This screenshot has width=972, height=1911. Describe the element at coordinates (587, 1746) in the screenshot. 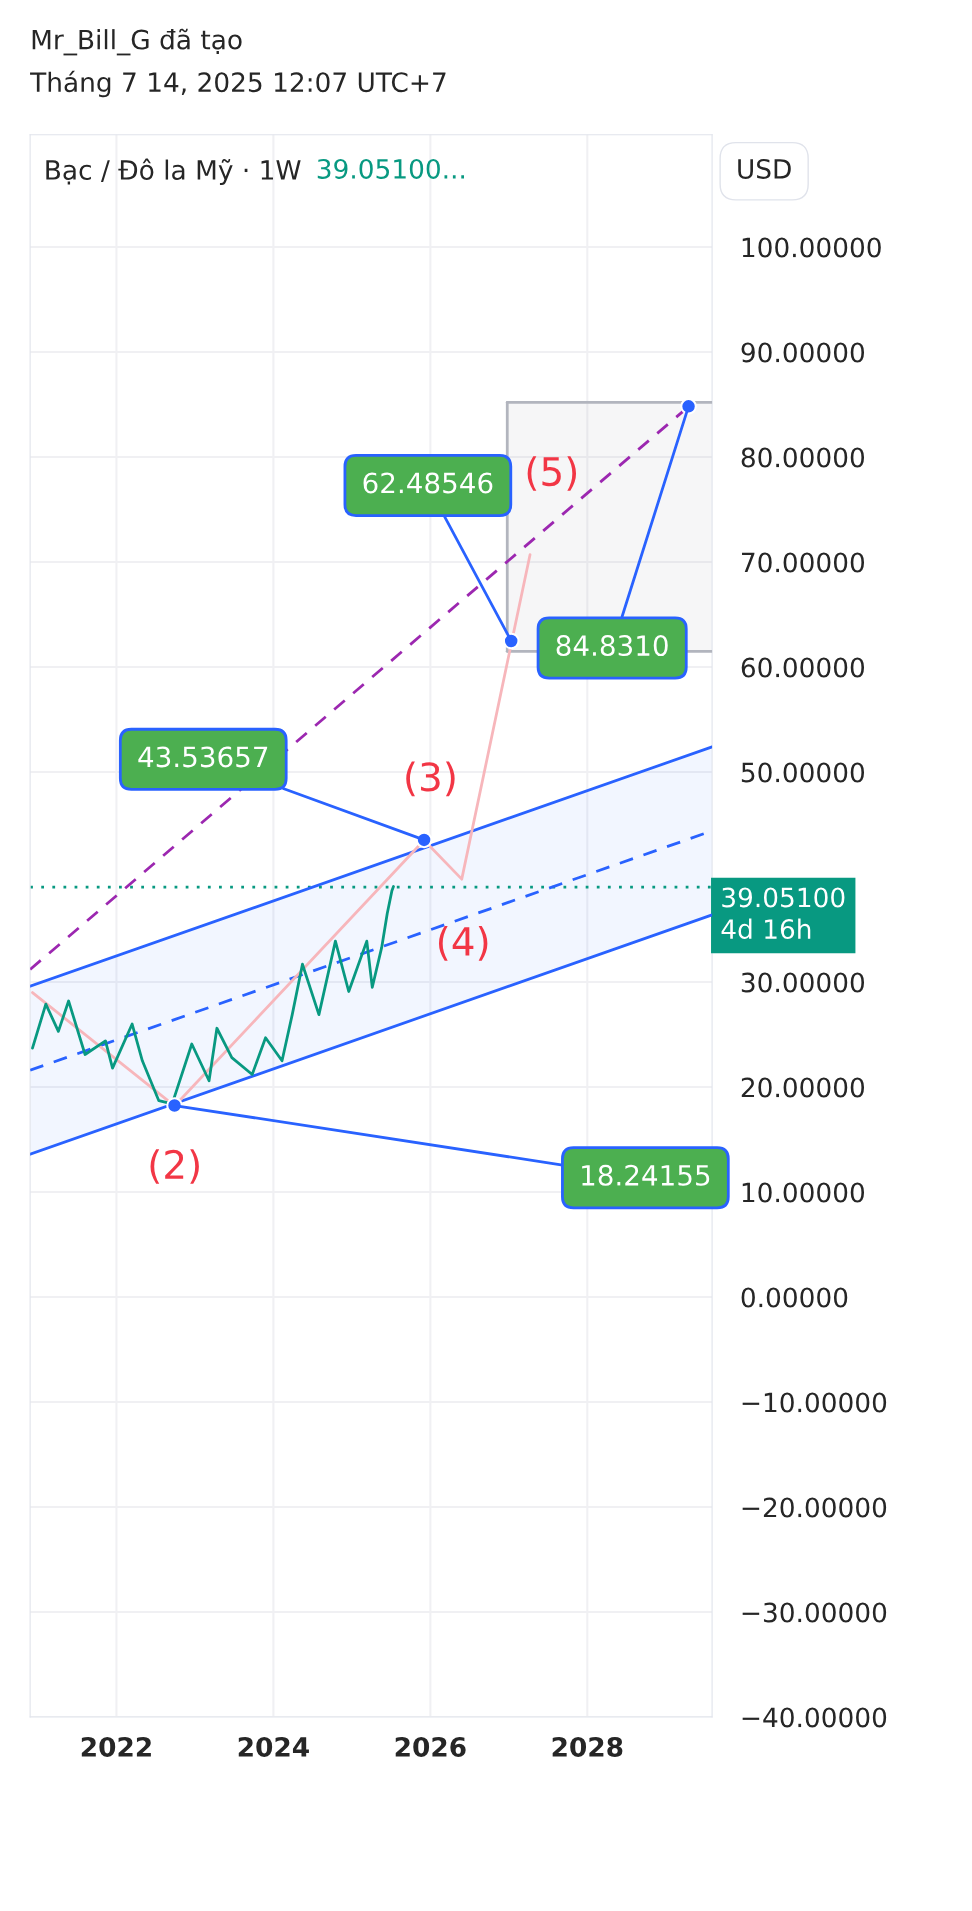

I see `x-tick-label: 2028` at that location.